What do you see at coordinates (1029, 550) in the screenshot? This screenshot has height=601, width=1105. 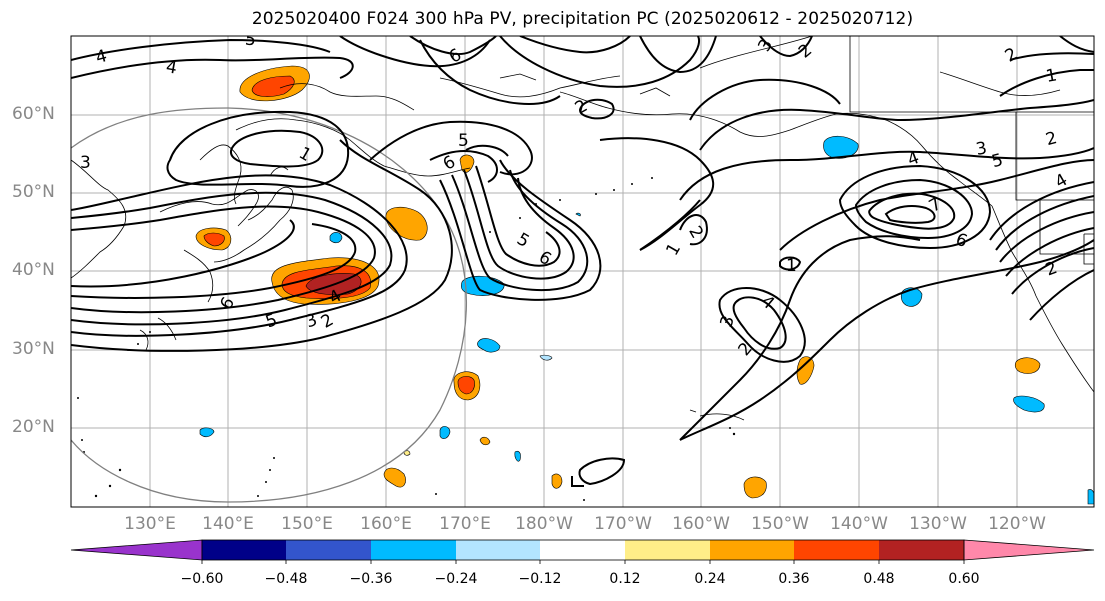 I see `colorbar-extend-high` at bounding box center [1029, 550].